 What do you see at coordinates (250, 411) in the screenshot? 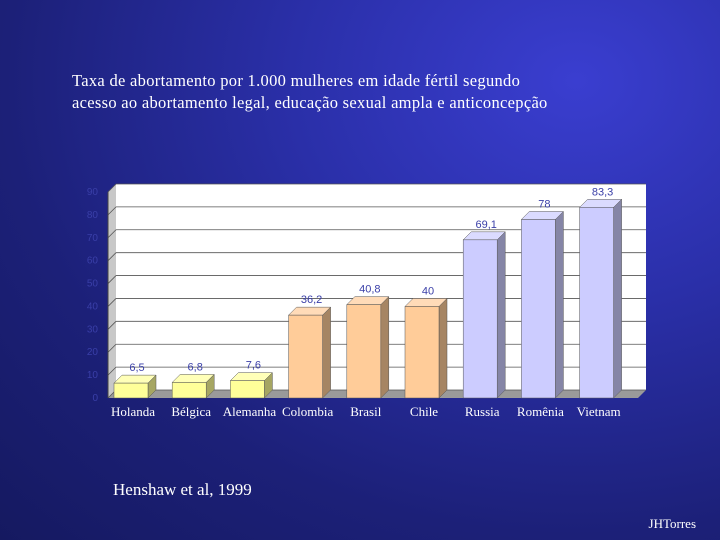
I see `x-category-label: Alemanha` at bounding box center [250, 411].